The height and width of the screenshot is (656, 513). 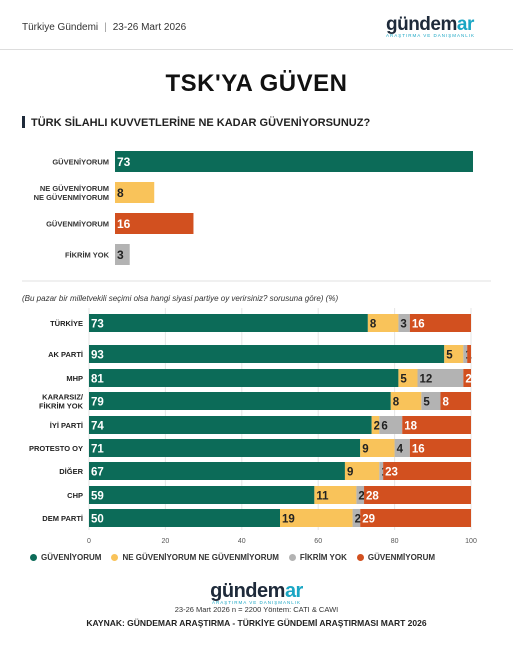 I want to click on bar-value-label: 3, so click(x=120, y=255).